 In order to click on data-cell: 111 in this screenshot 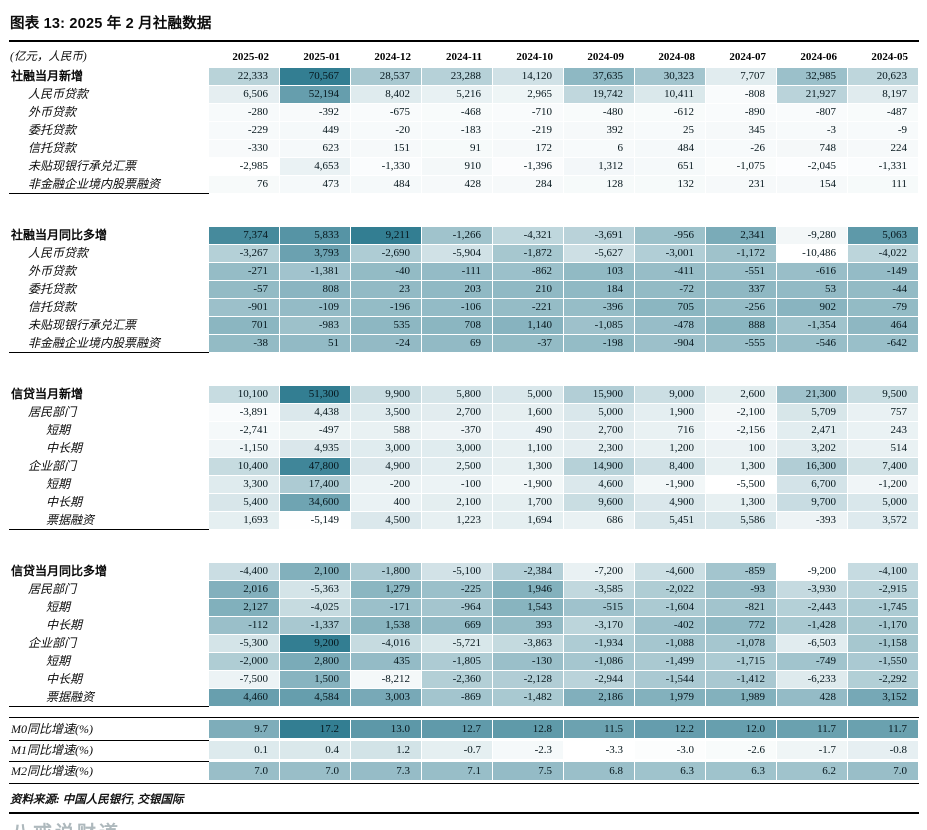, I will do `click(883, 185)`.